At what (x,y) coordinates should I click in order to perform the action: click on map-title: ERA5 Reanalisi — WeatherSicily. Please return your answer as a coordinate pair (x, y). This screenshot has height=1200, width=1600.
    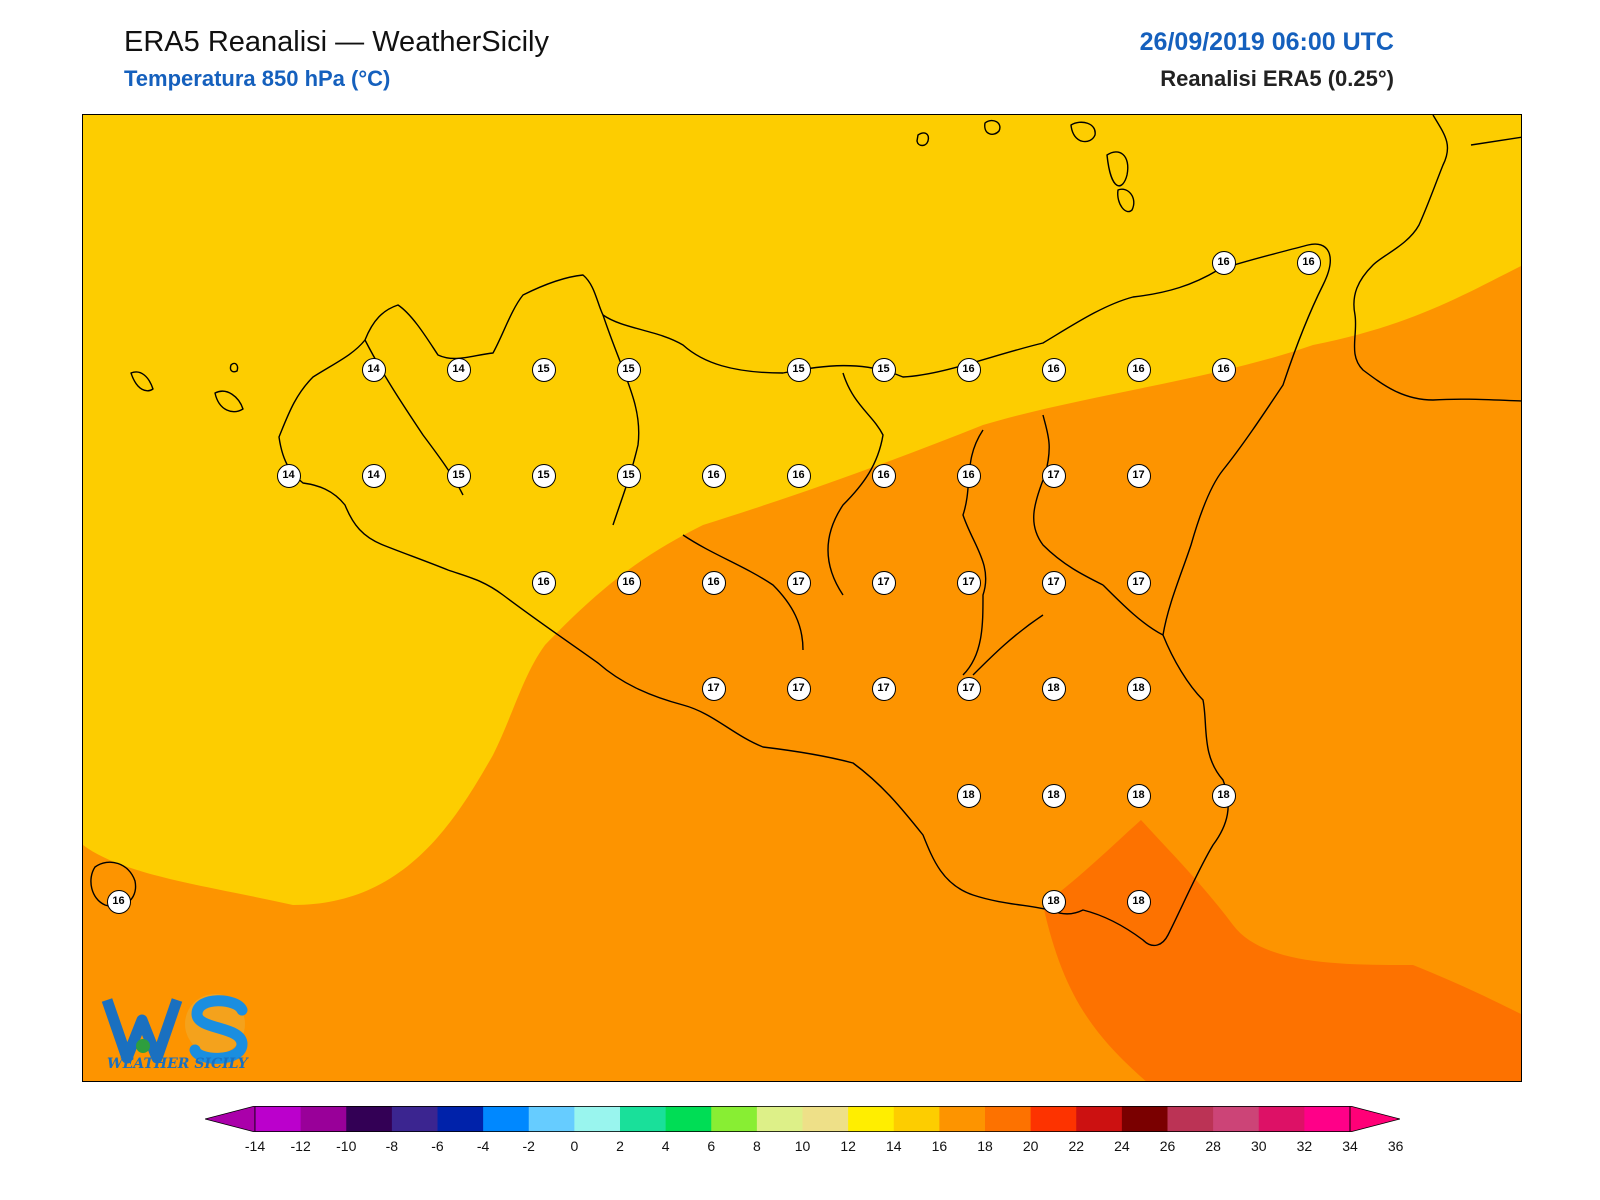
    Looking at the image, I should click on (336, 42).